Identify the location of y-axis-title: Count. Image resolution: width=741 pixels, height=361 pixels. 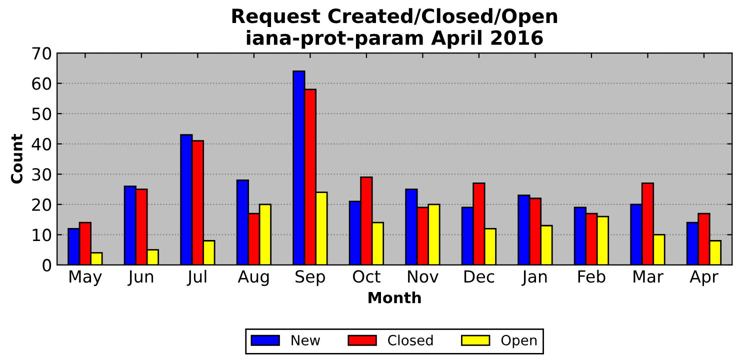
(16, 159).